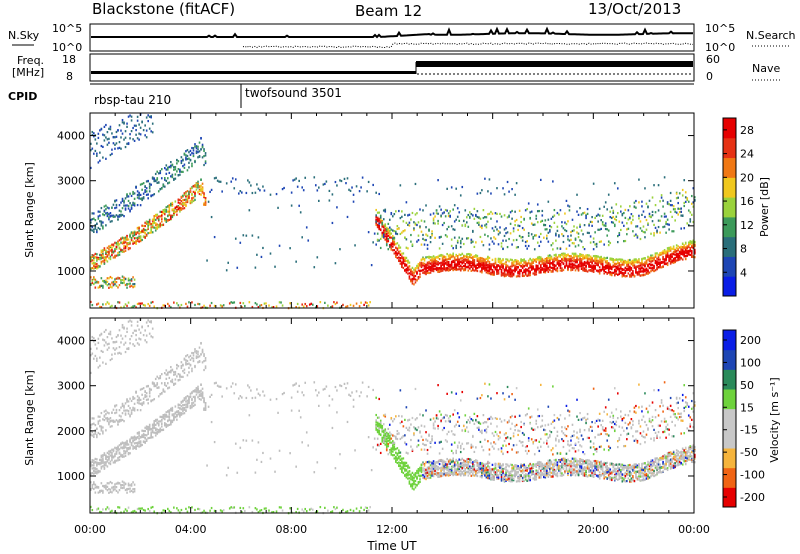  What do you see at coordinates (392, 529) in the screenshot?
I see `x-tick-label: 12:00` at bounding box center [392, 529].